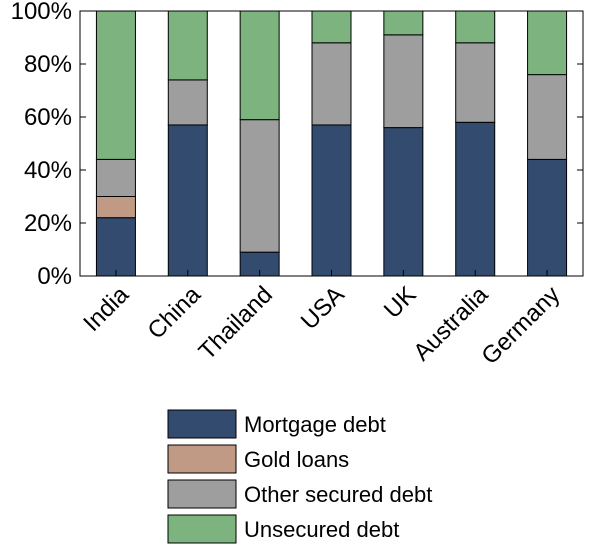  I want to click on x-tick-label-thailand: Thailand, so click(236, 323).